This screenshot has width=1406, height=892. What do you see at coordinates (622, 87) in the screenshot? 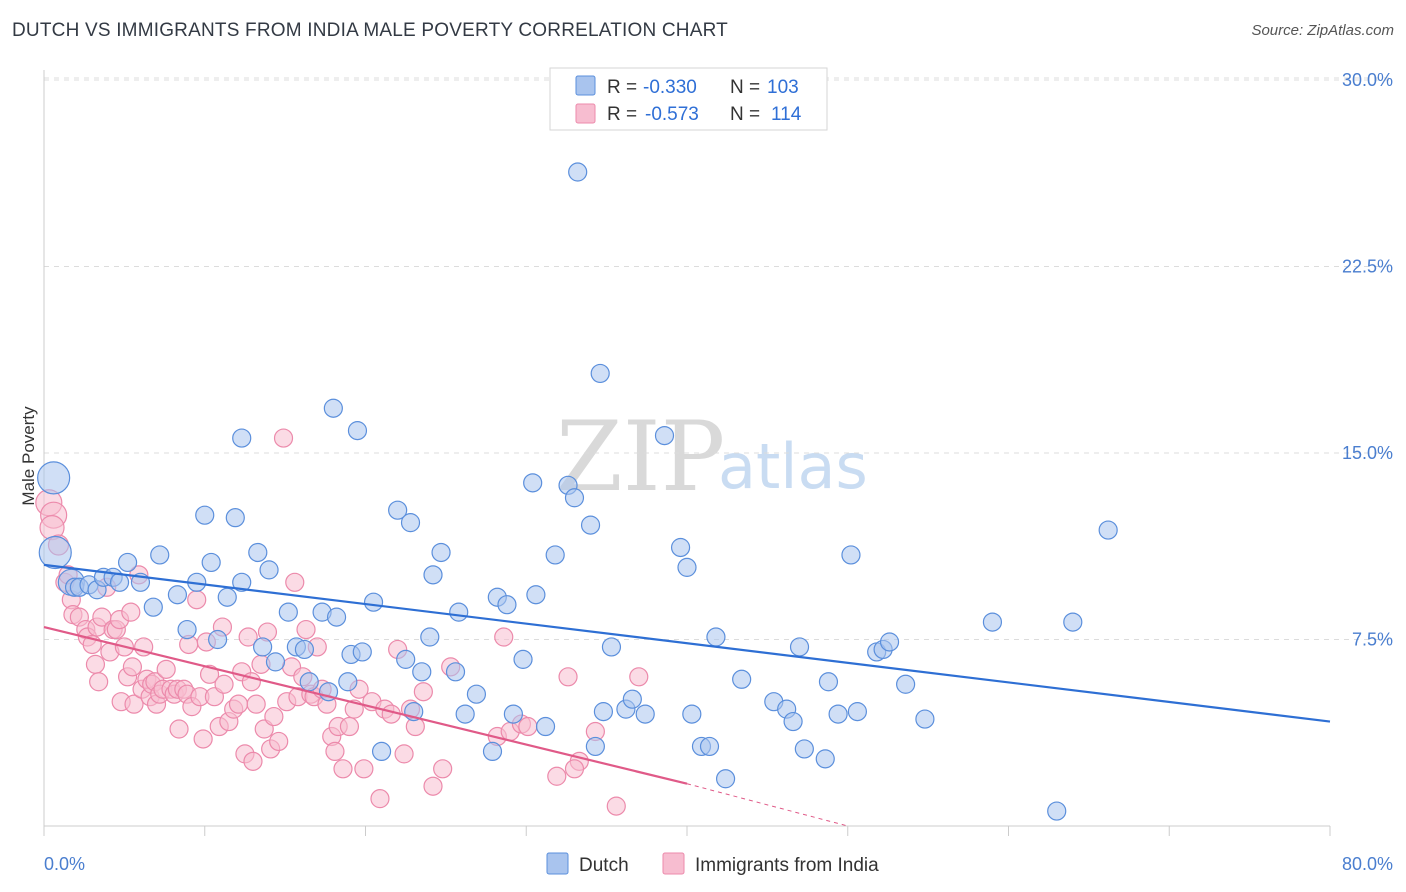
I see `legend-r-label-dutch: R =` at bounding box center [622, 87].